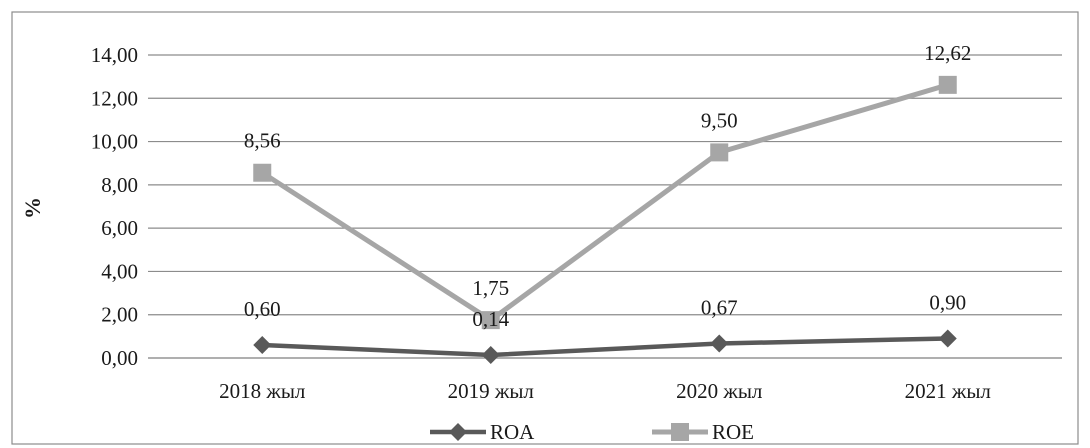 The image size is (1090, 448). What do you see at coordinates (719, 307) in the screenshot?
I see `roa-data-label: 0,67` at bounding box center [719, 307].